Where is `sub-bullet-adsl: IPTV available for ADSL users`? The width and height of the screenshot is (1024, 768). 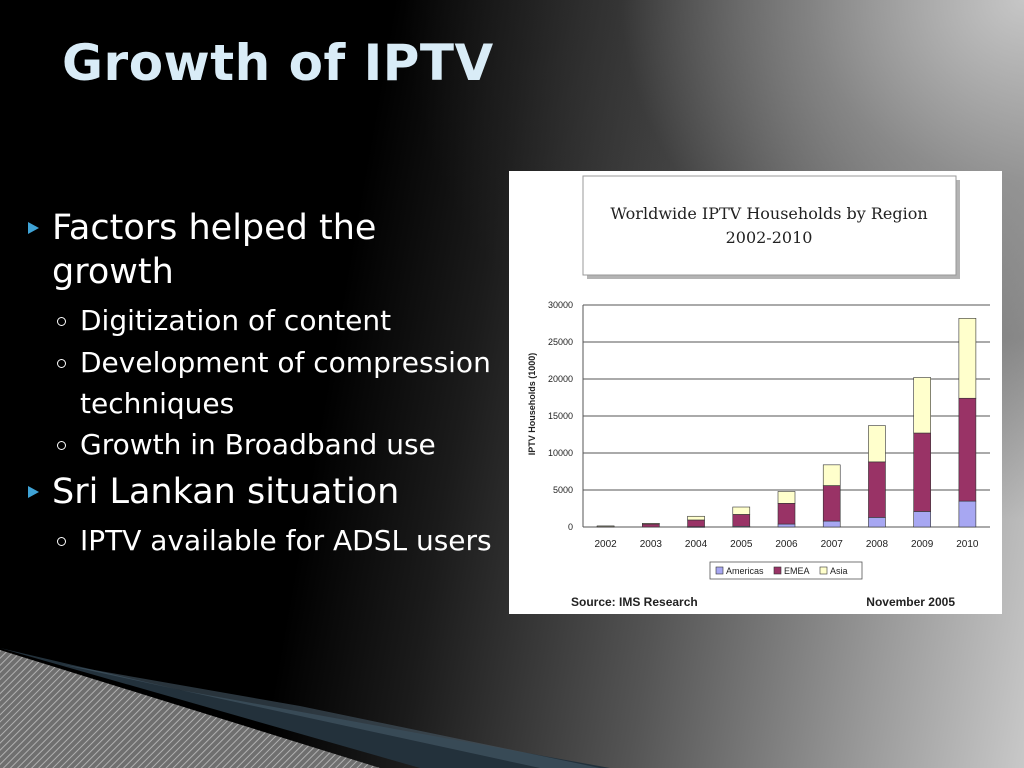 sub-bullet-adsl: IPTV available for ADSL users is located at coordinates (262, 540).